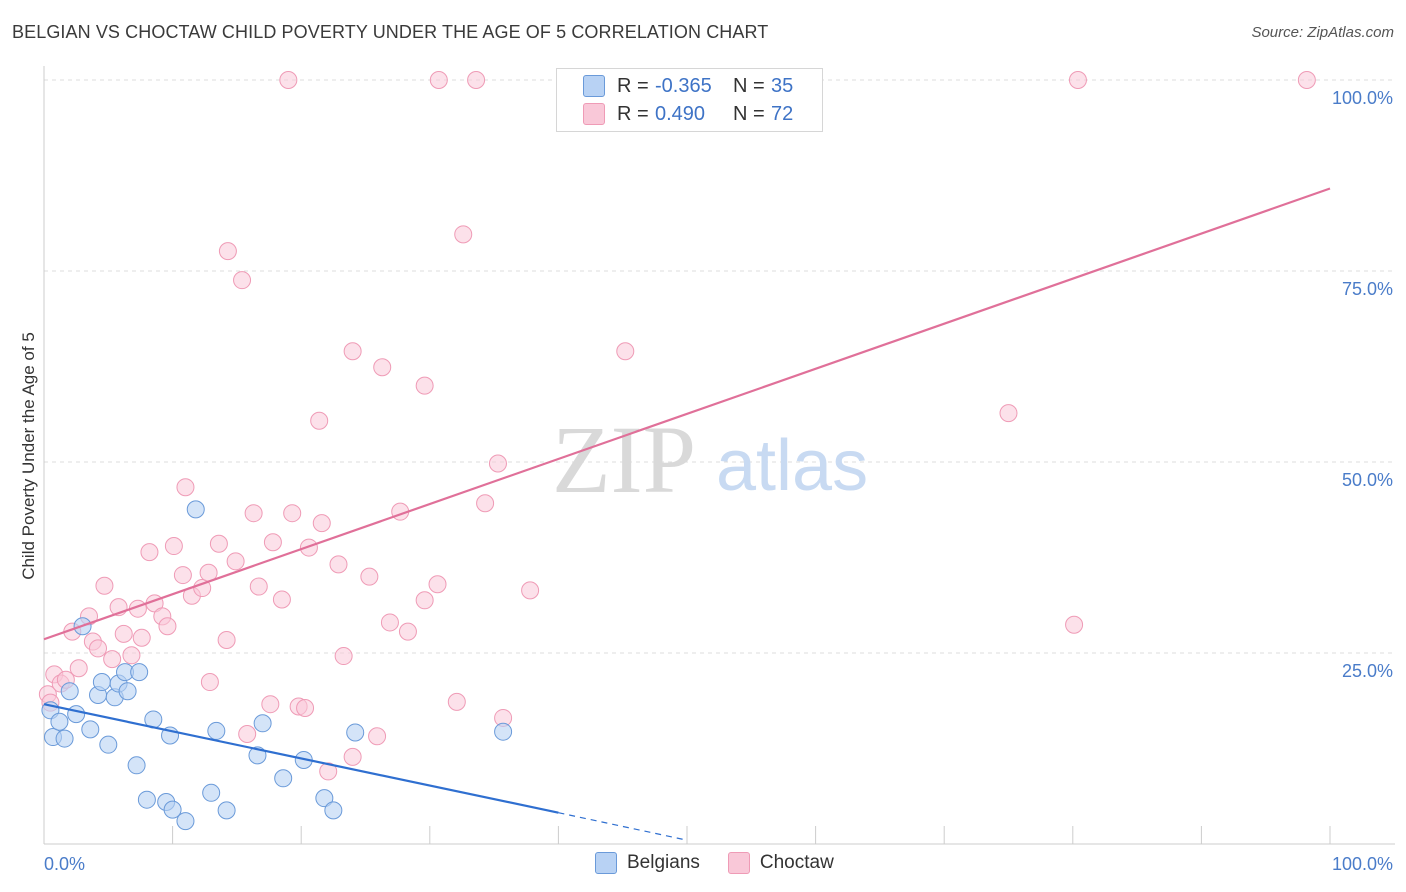  What do you see at coordinates (1362, 98) in the screenshot?
I see `y-tick-label: 100.0%` at bounding box center [1362, 98].